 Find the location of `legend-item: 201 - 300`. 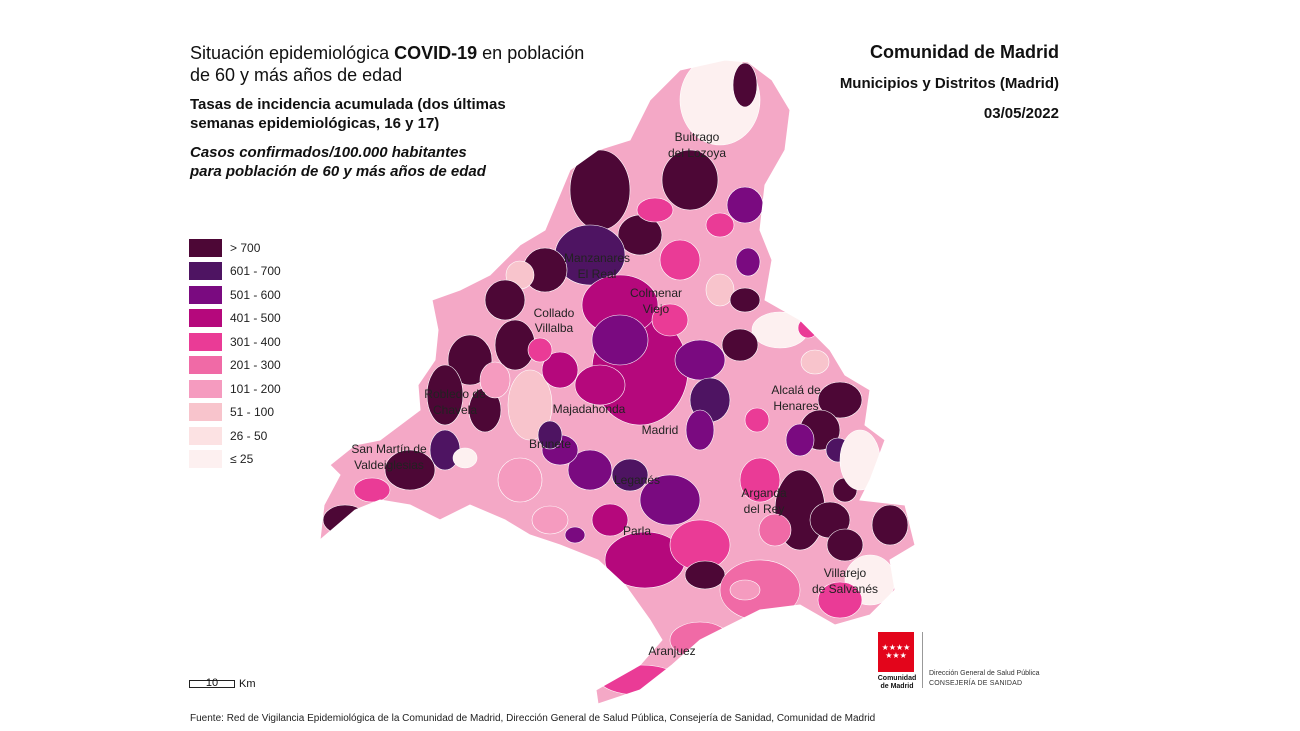

legend-item: 201 - 300 is located at coordinates (235, 366).